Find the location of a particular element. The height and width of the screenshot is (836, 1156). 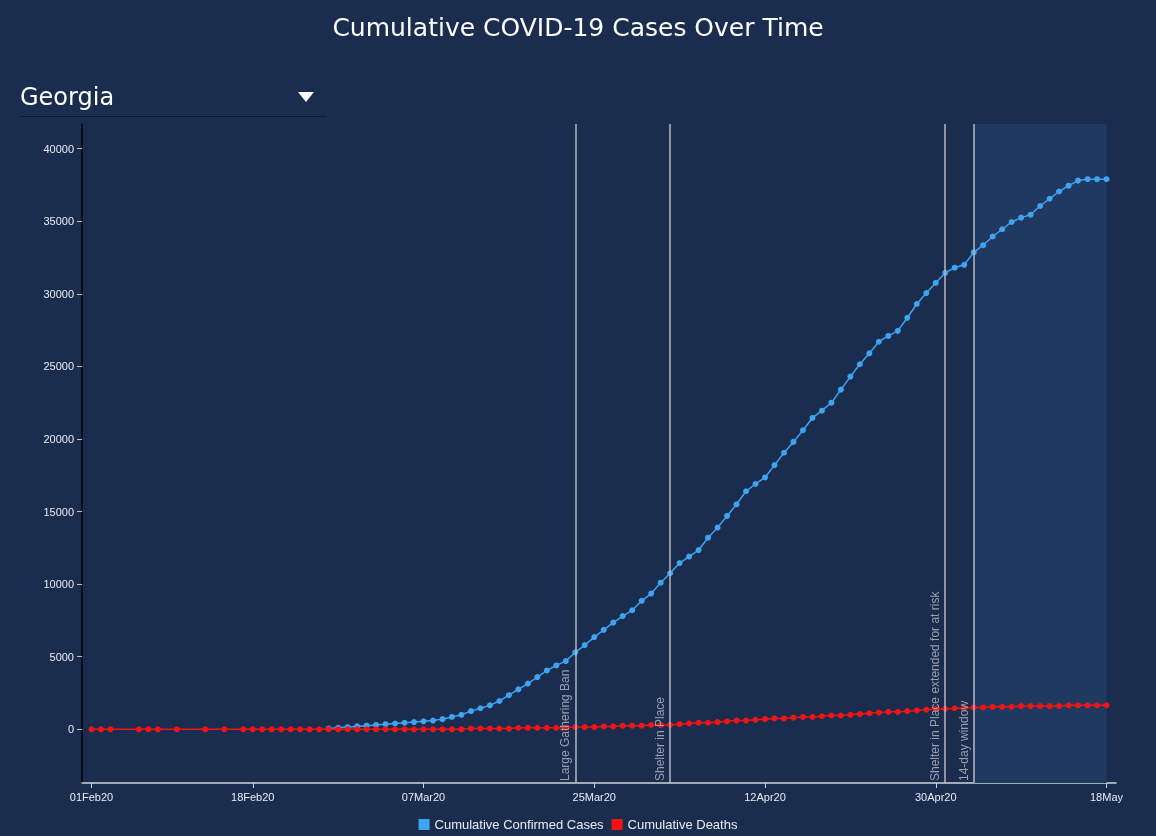

y-tick-label: 0 is located at coordinates (70, 729).